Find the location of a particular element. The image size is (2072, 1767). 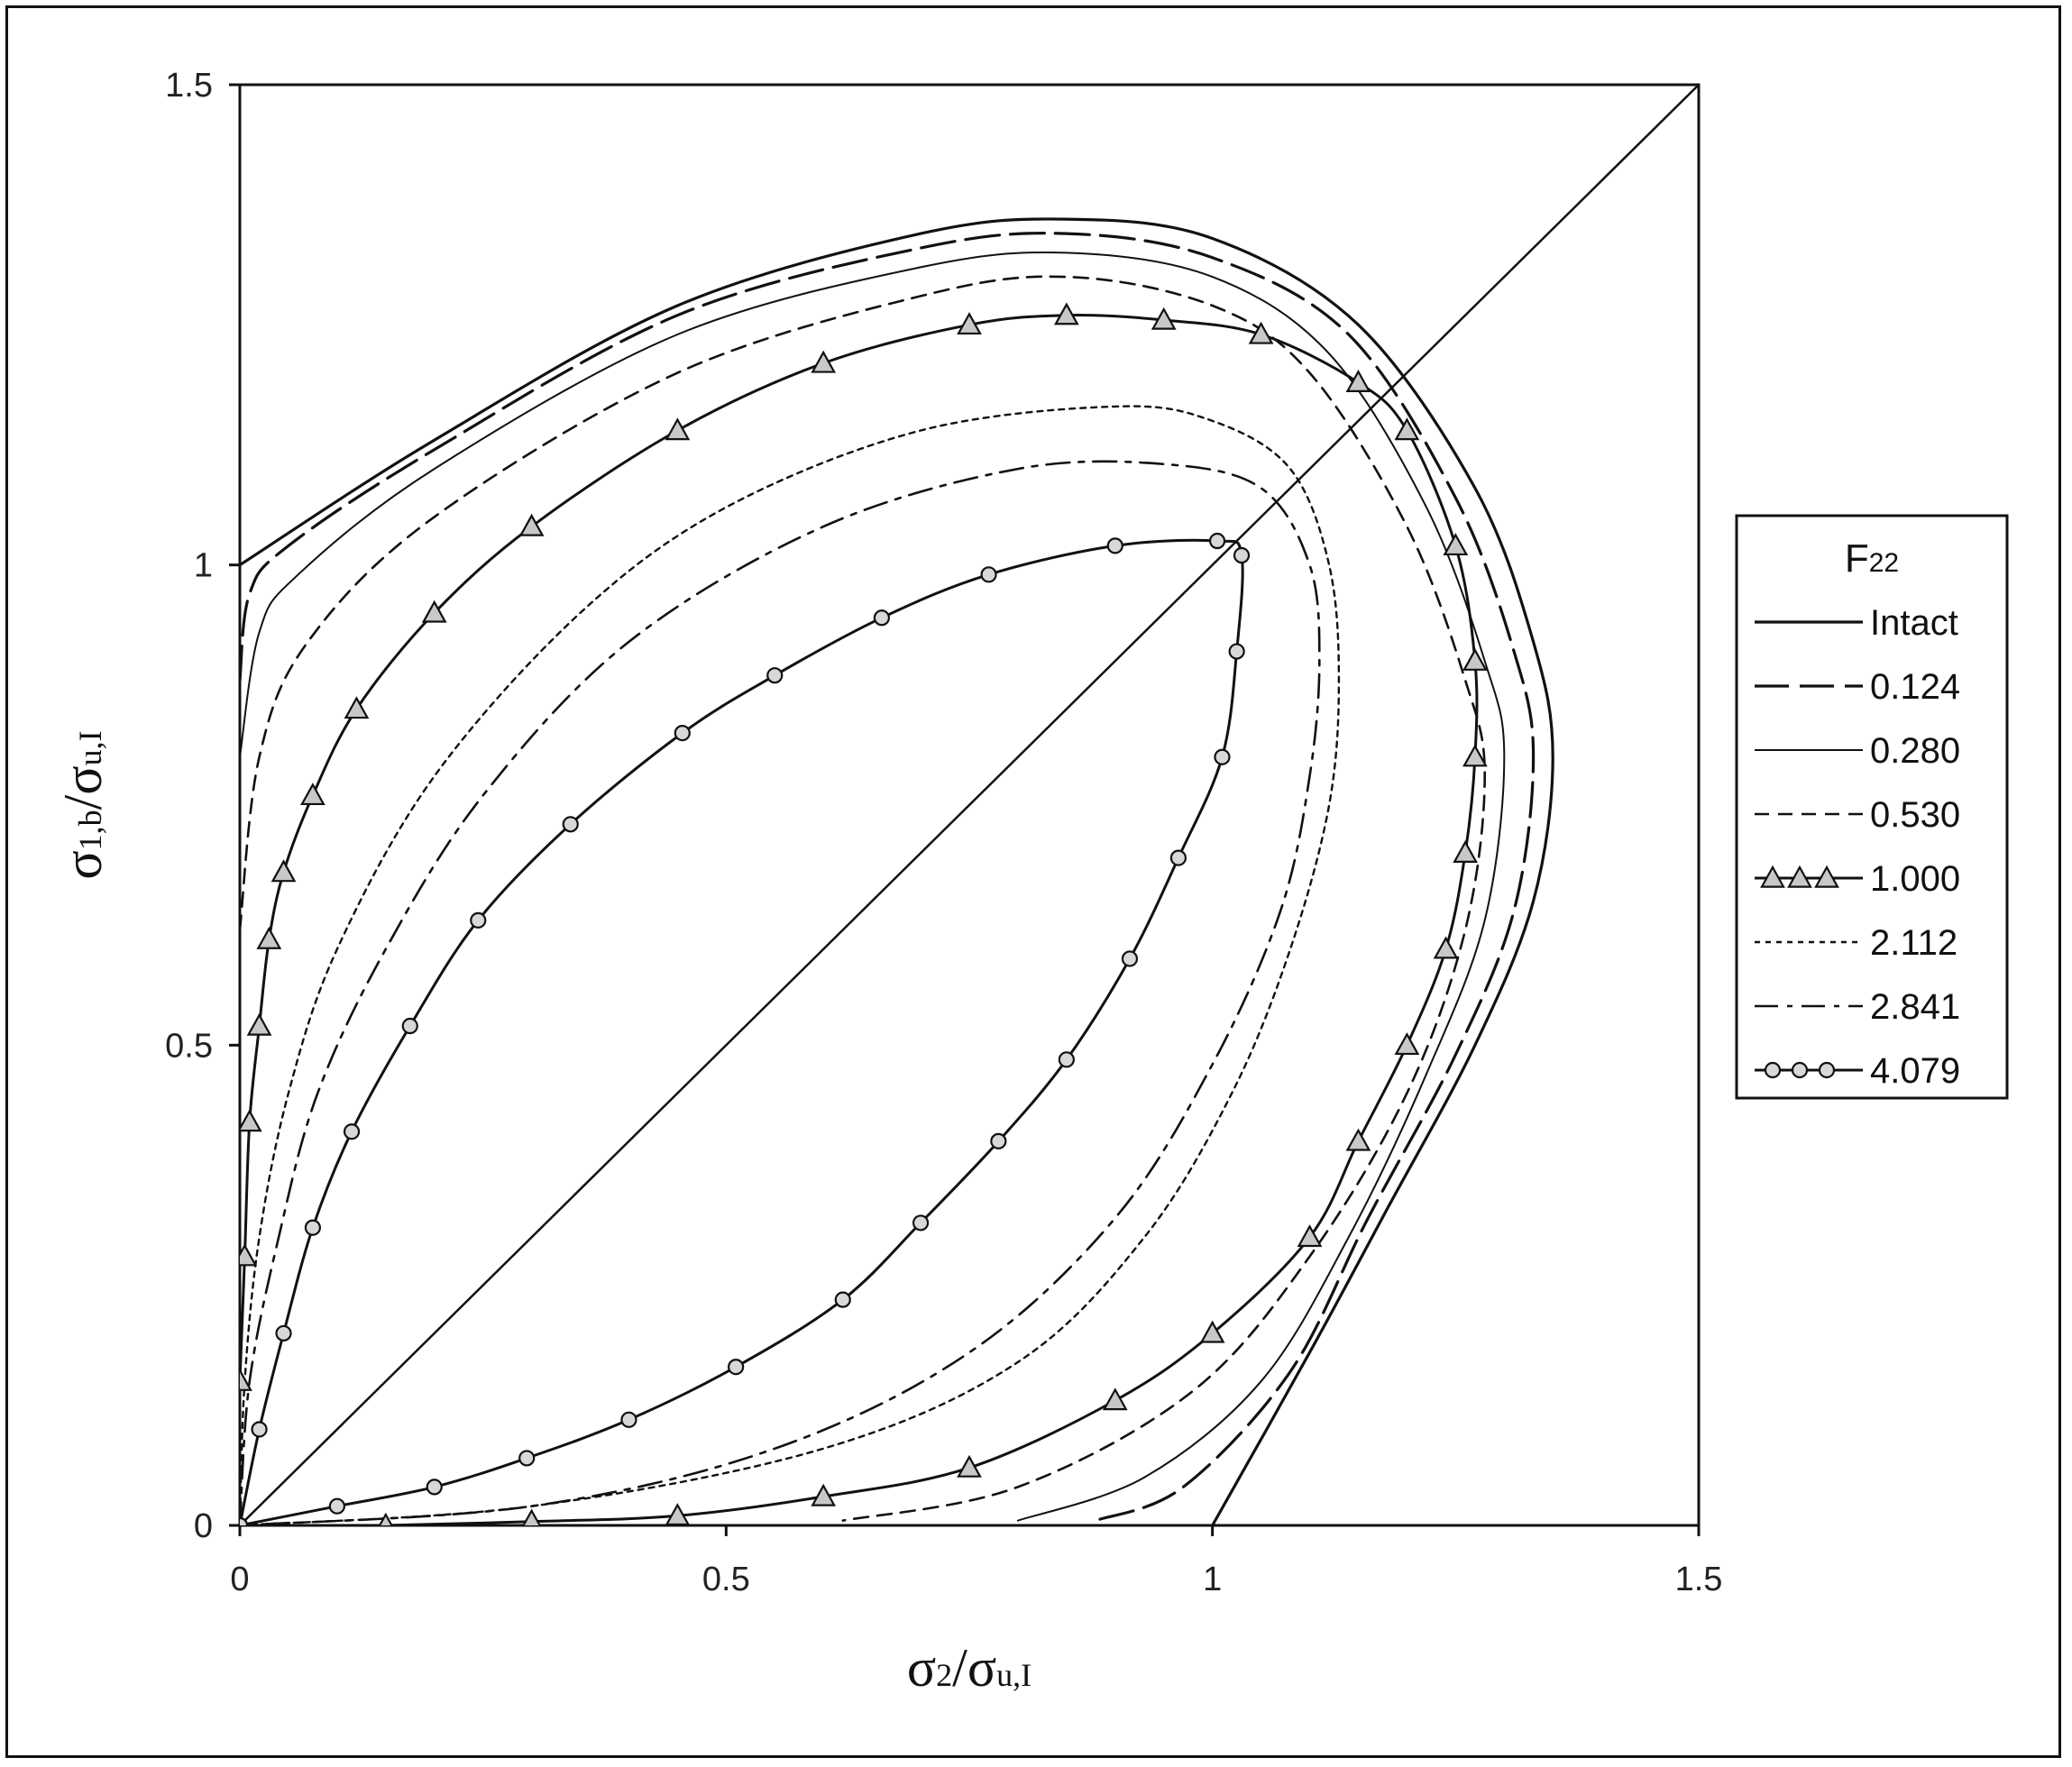

legend-label: 1.000 is located at coordinates (1915, 879).